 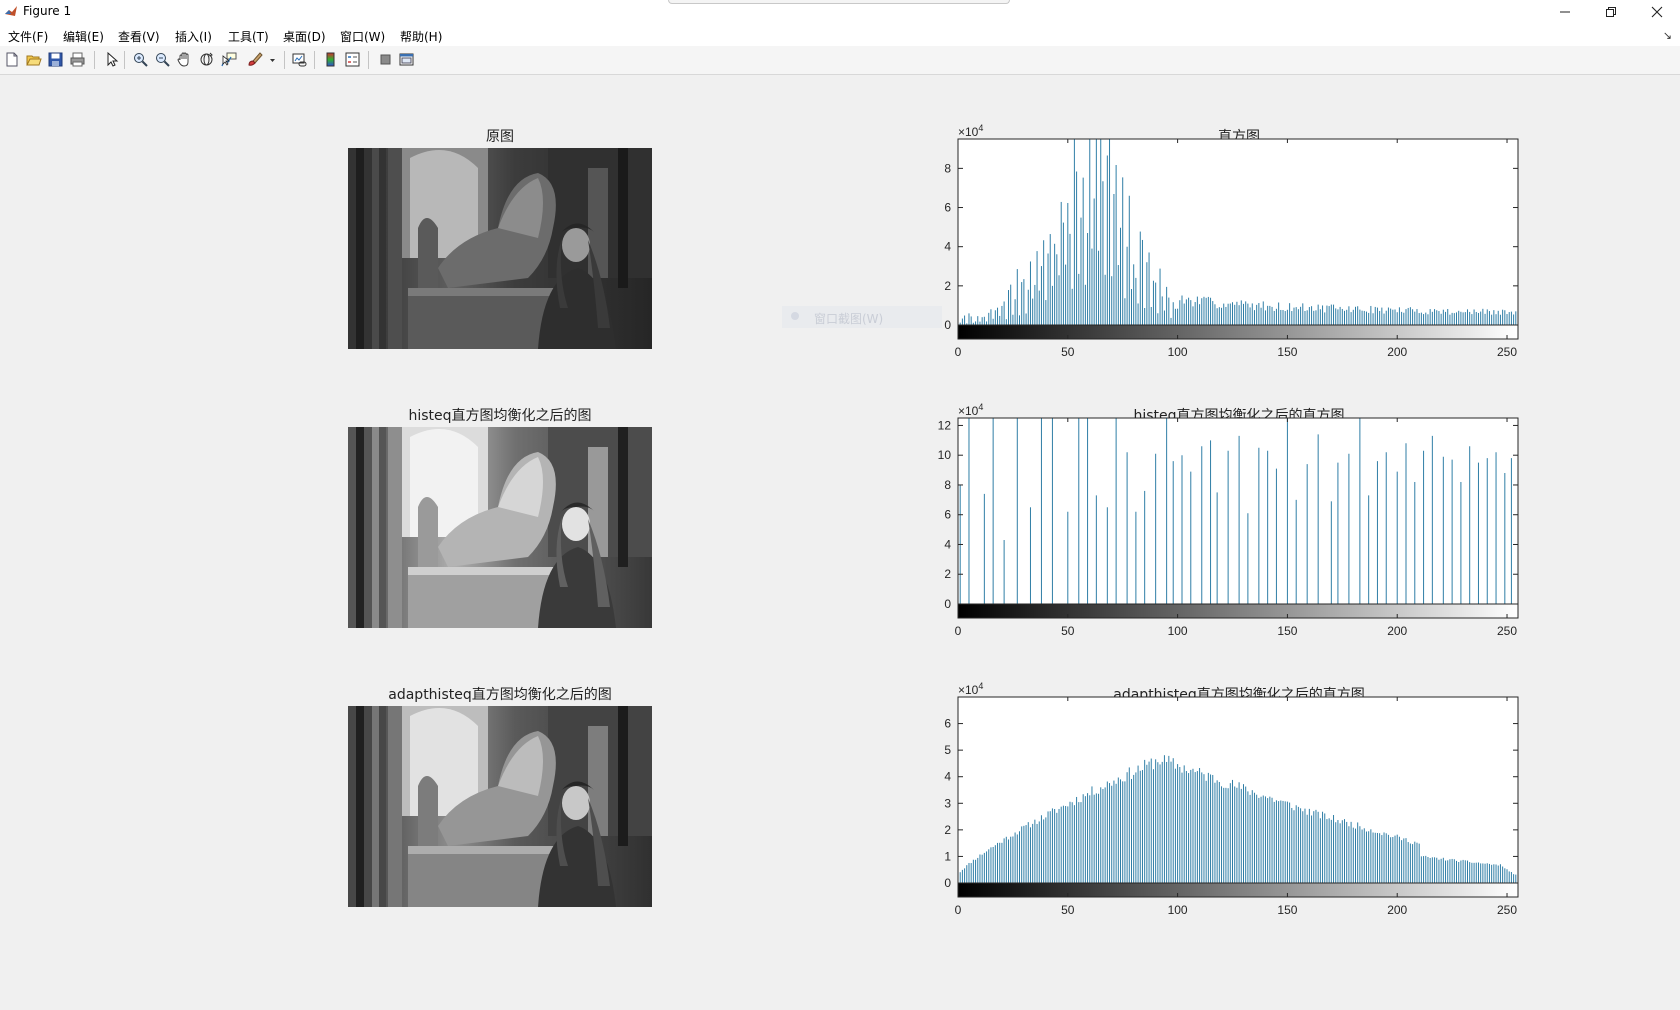 I want to click on figure-toolbar, so click(x=840, y=60).